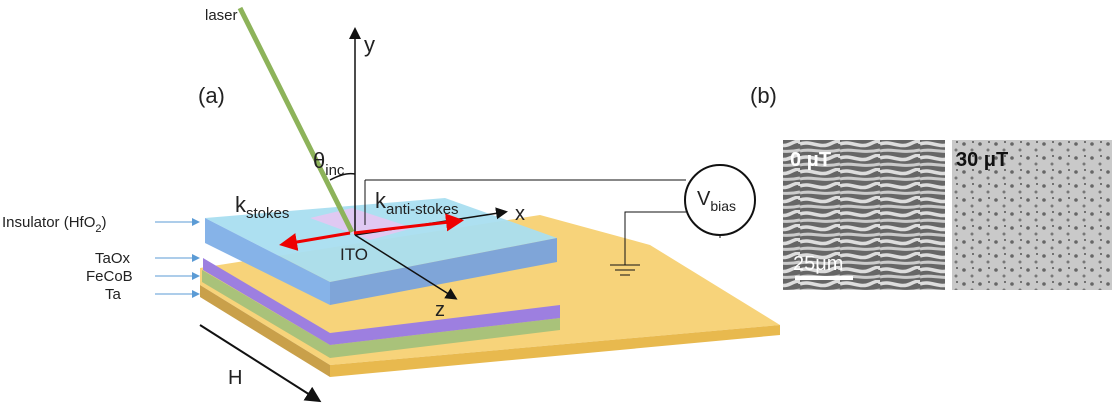 Image resolution: width=1112 pixels, height=405 pixels. Describe the element at coordinates (235, 378) in the screenshot. I see `field-label: H` at that location.